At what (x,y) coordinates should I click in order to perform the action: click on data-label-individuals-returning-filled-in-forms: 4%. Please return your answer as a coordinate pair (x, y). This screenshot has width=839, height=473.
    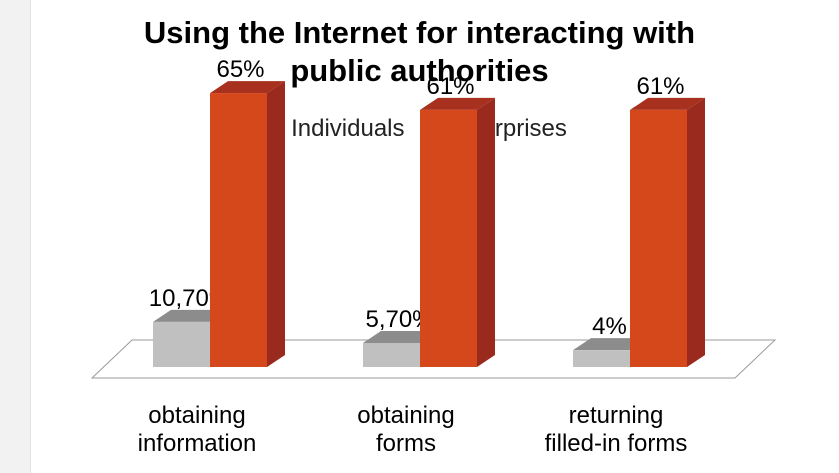
    Looking at the image, I should click on (609, 326).